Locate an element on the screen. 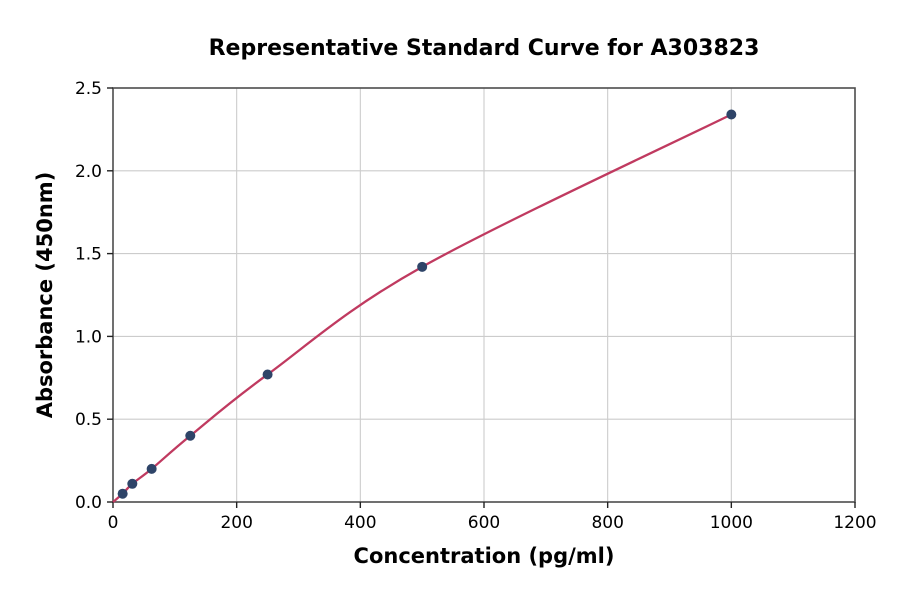 Image resolution: width=900 pixels, height=594 pixels. y-tick-label: 0.5 is located at coordinates (88, 420).